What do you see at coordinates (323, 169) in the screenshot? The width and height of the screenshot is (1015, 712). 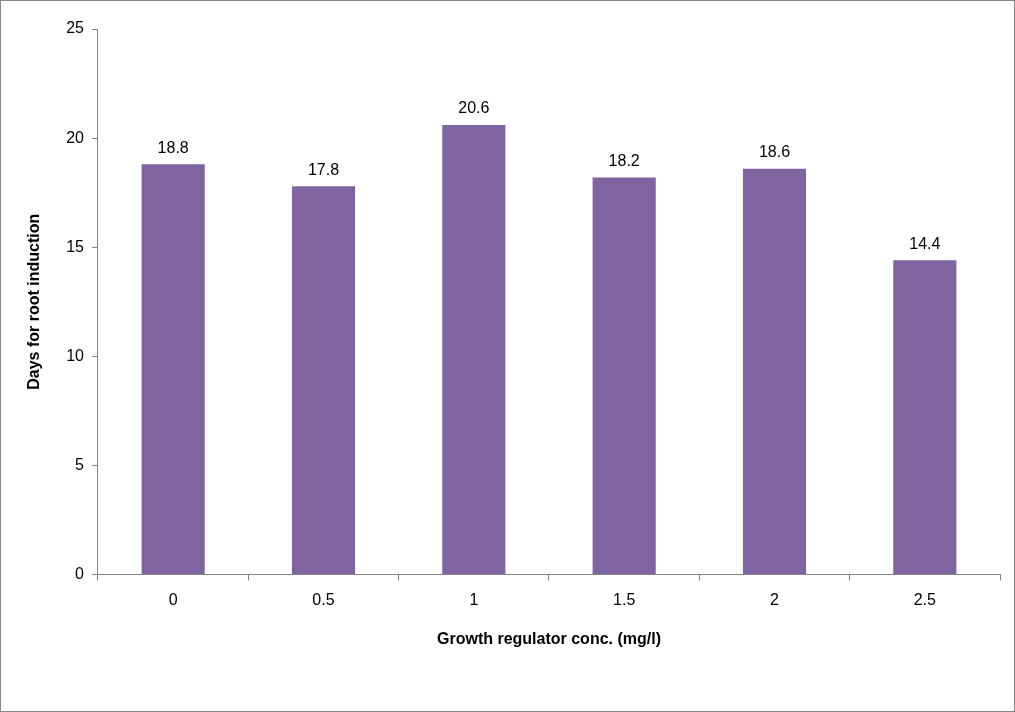 I see `data-label: 17.8` at bounding box center [323, 169].